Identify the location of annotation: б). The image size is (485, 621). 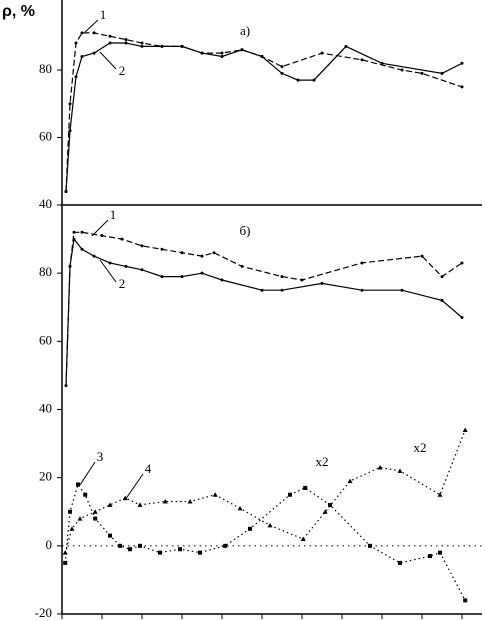
(245, 230).